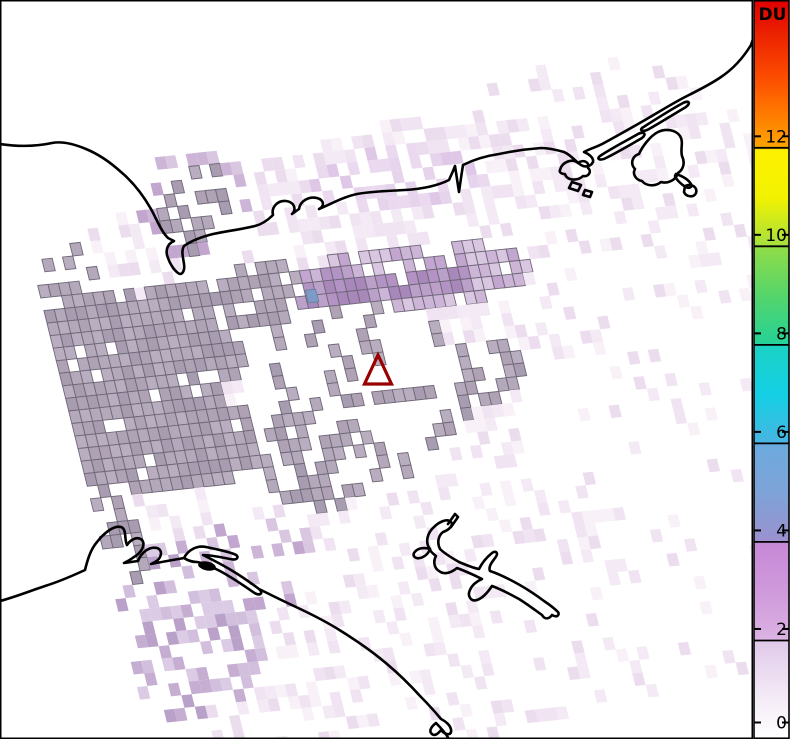  I want to click on colorbar-tick-label: 12, so click(776, 137).